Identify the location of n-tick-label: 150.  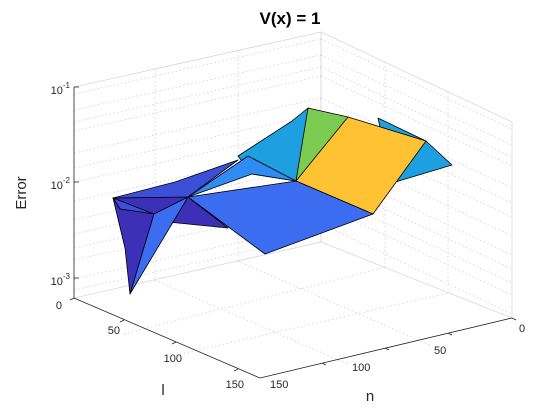
(279, 385).